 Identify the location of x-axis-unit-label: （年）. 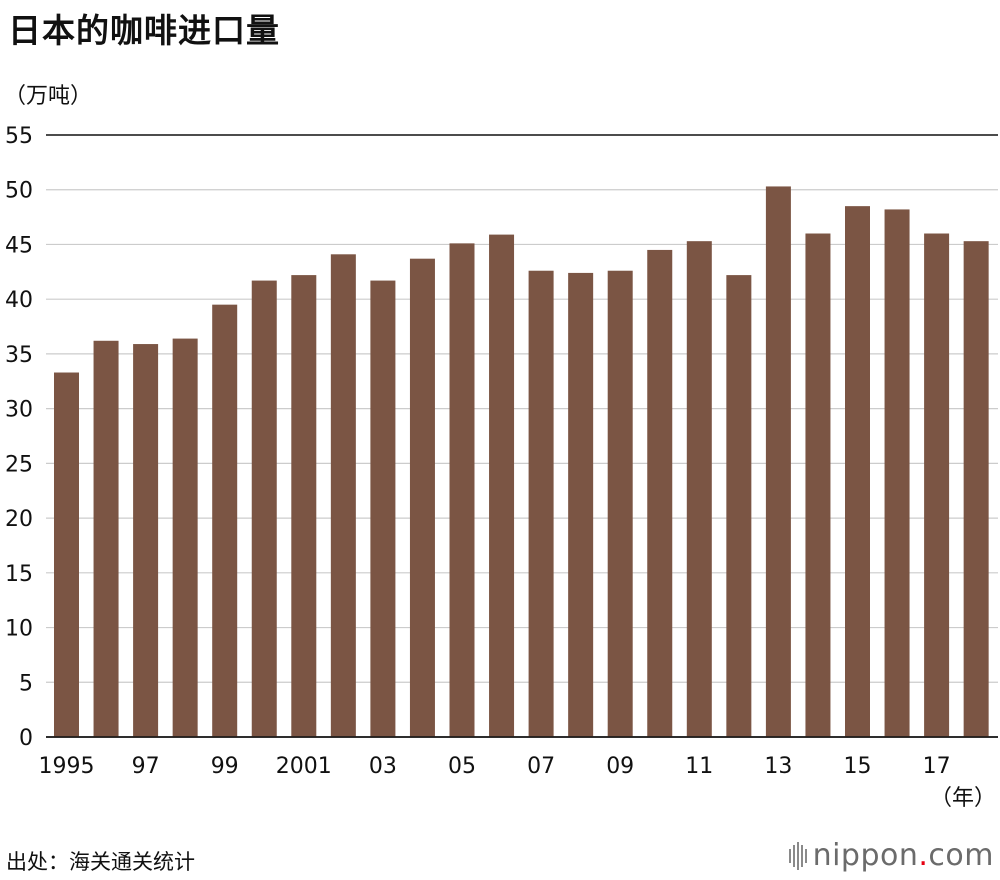
(963, 798).